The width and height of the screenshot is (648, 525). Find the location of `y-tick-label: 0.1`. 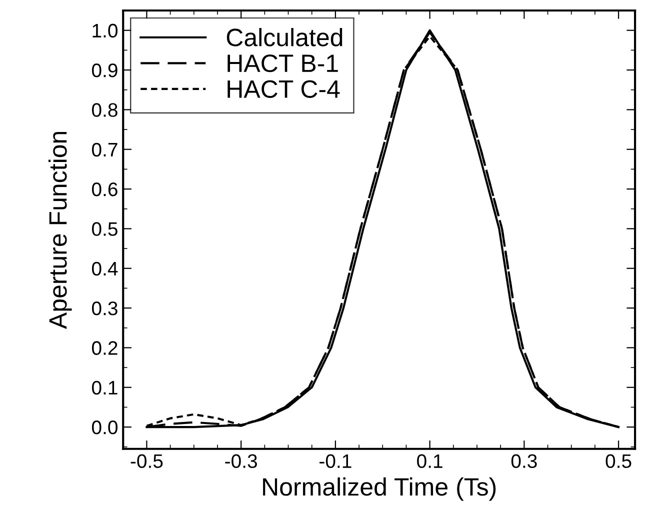

y-tick-label: 0.1 is located at coordinates (105, 387).